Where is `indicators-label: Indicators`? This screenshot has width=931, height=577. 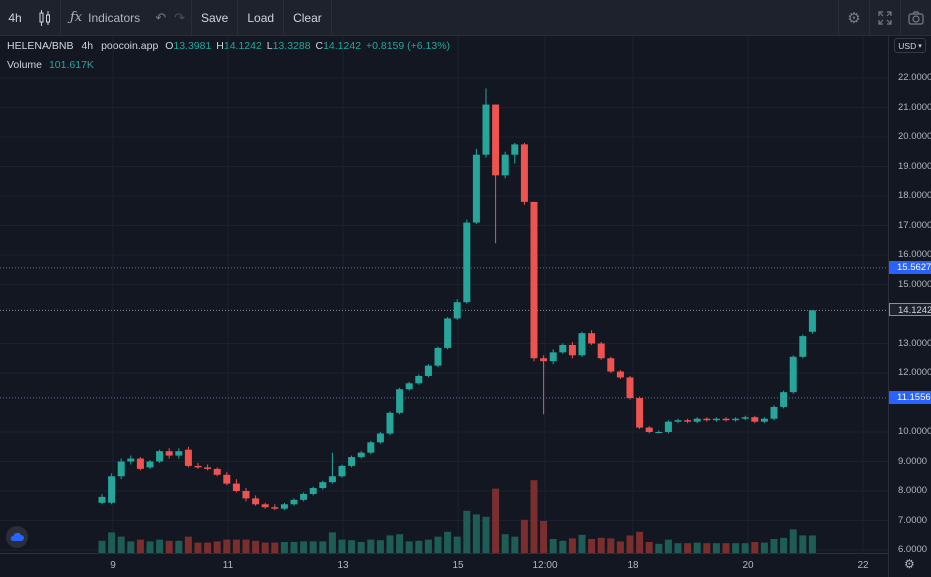
indicators-label: Indicators is located at coordinates (114, 17).